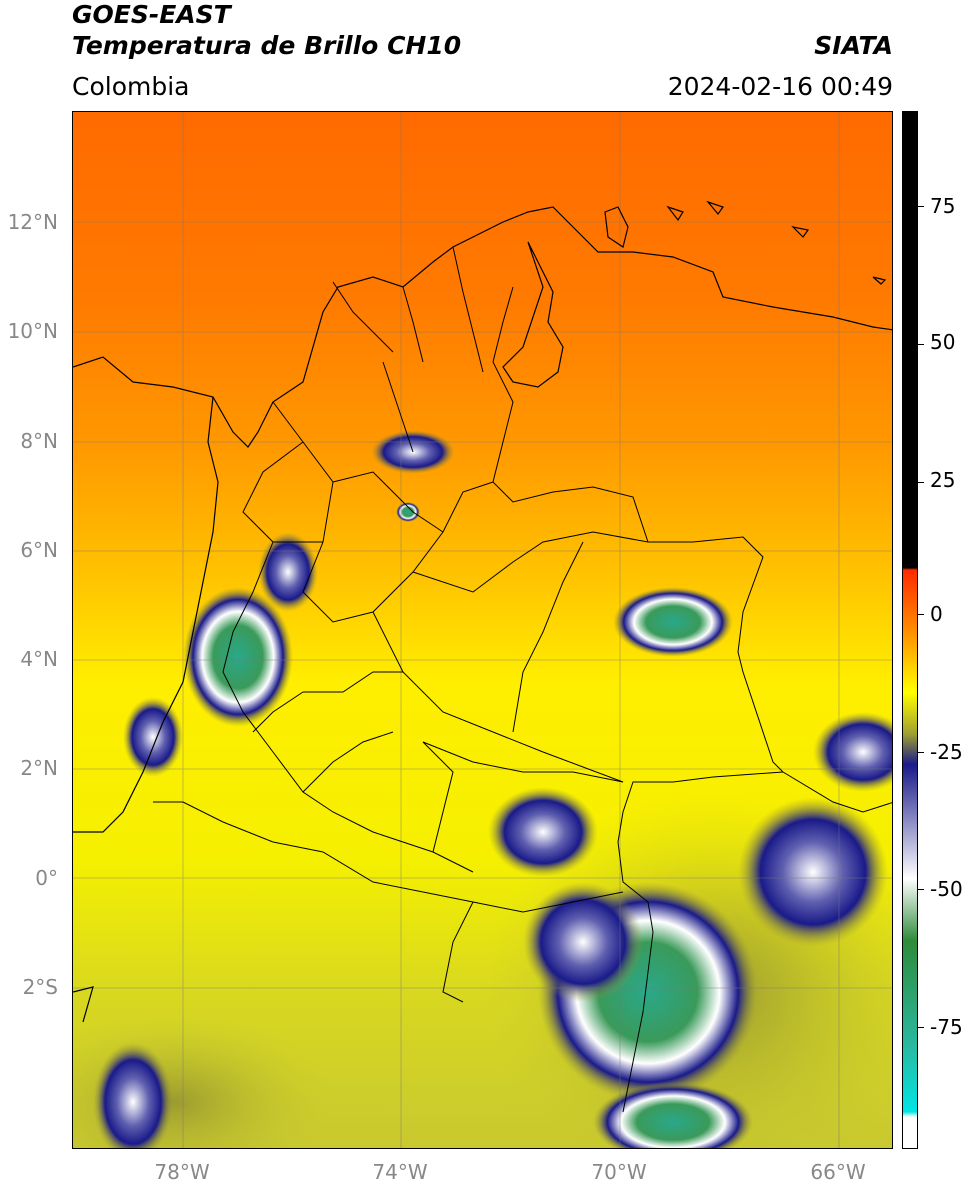  Describe the element at coordinates (151, 14) in the screenshot. I see `satellite-title: GOES-EAST` at that location.